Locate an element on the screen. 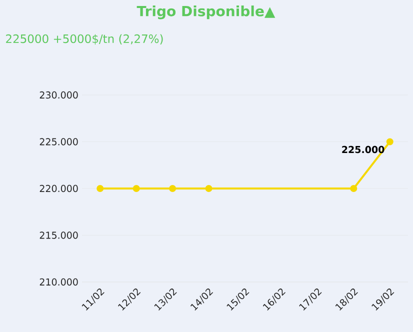 Image resolution: width=413 pixels, height=332 pixels. y-tick-label: 225.000 is located at coordinates (59, 142).